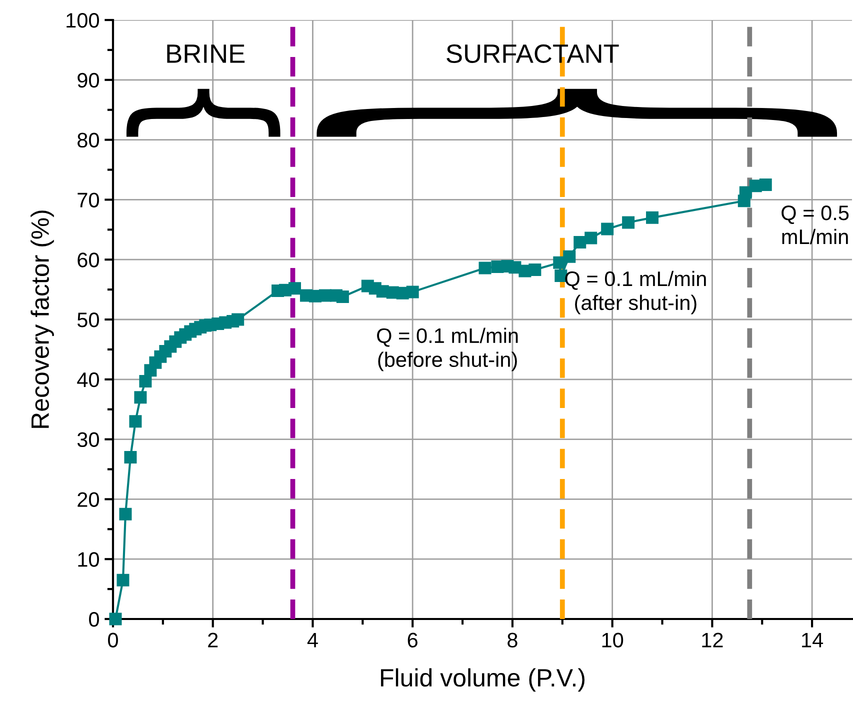 This screenshot has width=853, height=717. Describe the element at coordinates (88, 140) in the screenshot. I see `y-tick-label: 80` at that location.